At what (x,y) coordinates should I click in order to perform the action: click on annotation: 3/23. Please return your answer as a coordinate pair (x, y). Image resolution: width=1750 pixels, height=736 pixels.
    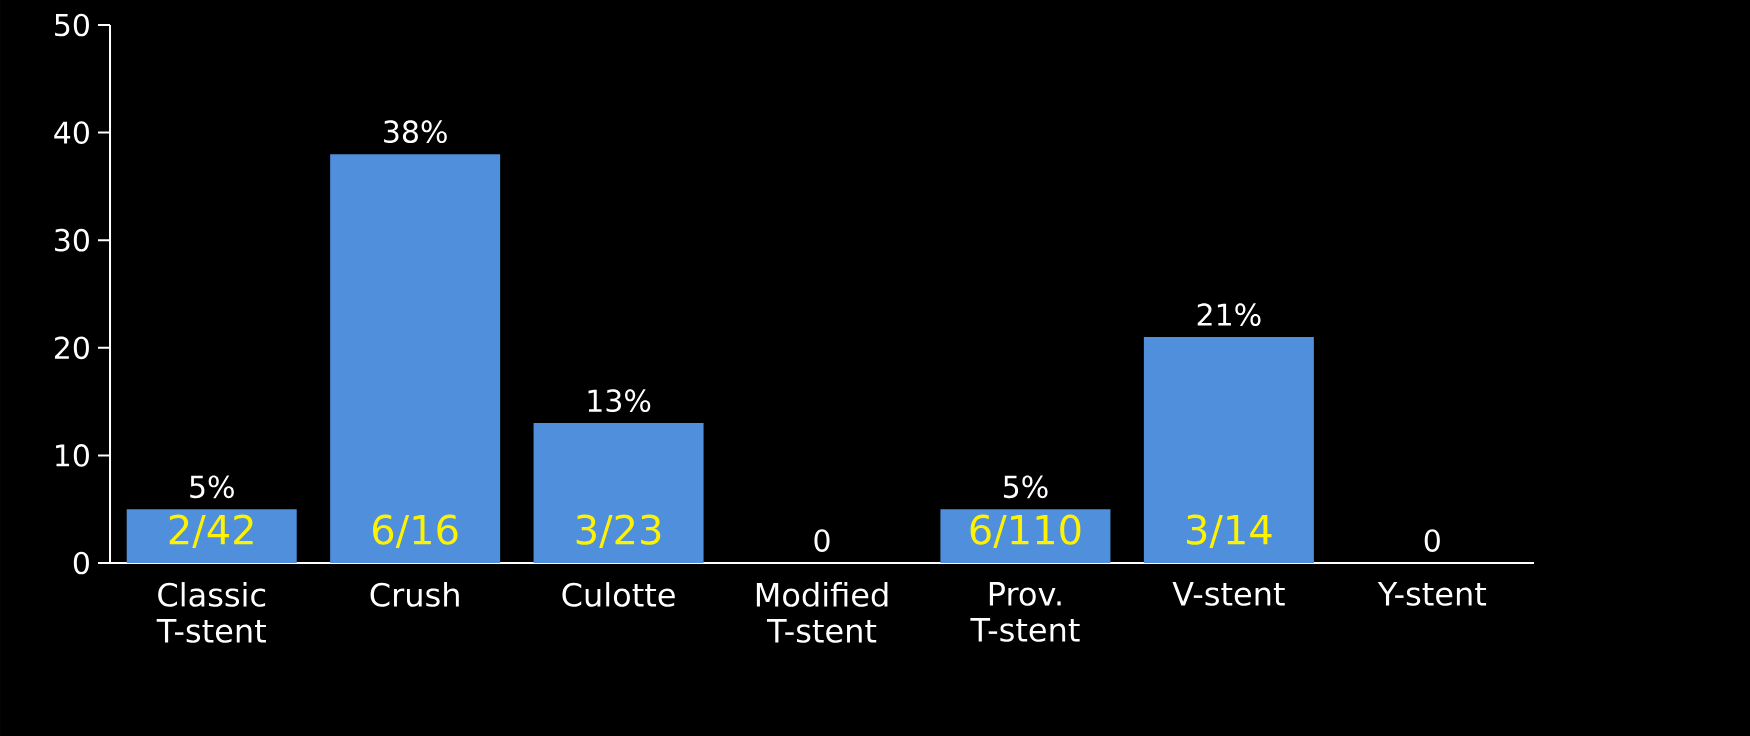
    Looking at the image, I should click on (618, 531).